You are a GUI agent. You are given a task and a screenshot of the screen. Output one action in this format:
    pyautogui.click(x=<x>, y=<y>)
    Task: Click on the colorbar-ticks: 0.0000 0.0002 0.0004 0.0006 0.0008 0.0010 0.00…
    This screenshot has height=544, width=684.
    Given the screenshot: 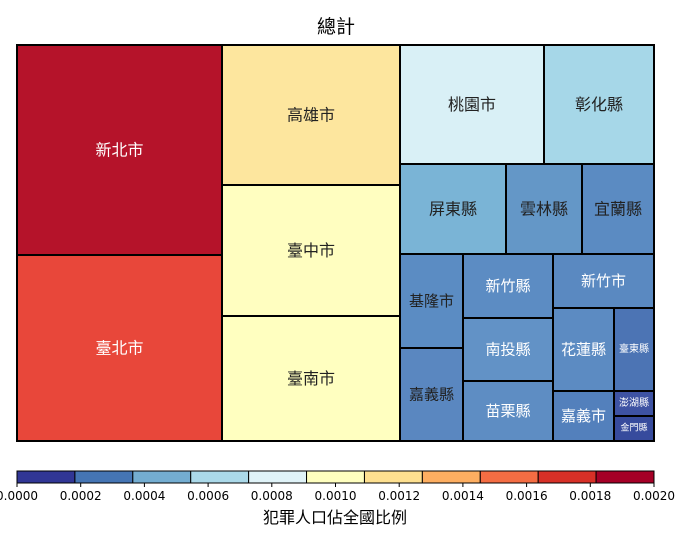 What is the action you would take?
    pyautogui.click(x=337, y=493)
    